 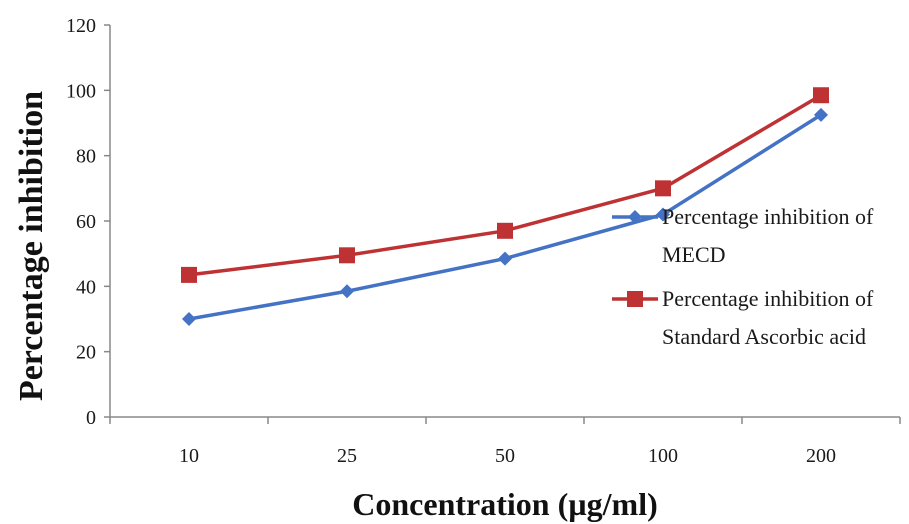 I want to click on x-tick-label: 10, so click(x=189, y=456).